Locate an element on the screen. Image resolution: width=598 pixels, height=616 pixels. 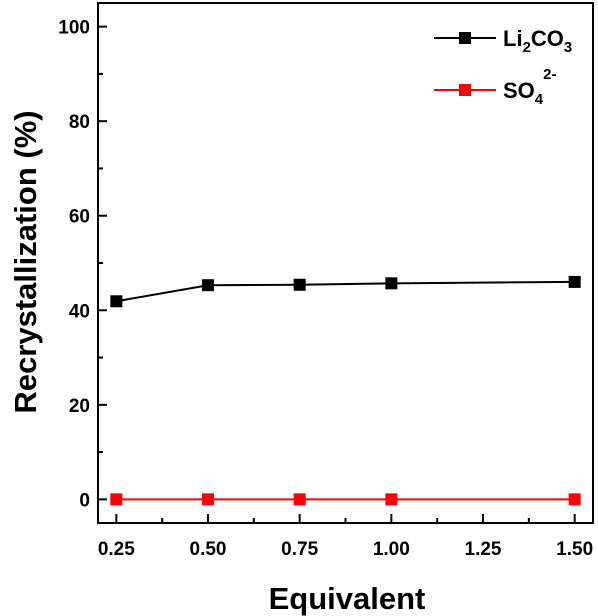
legend-label: SO42- is located at coordinates (529, 87).